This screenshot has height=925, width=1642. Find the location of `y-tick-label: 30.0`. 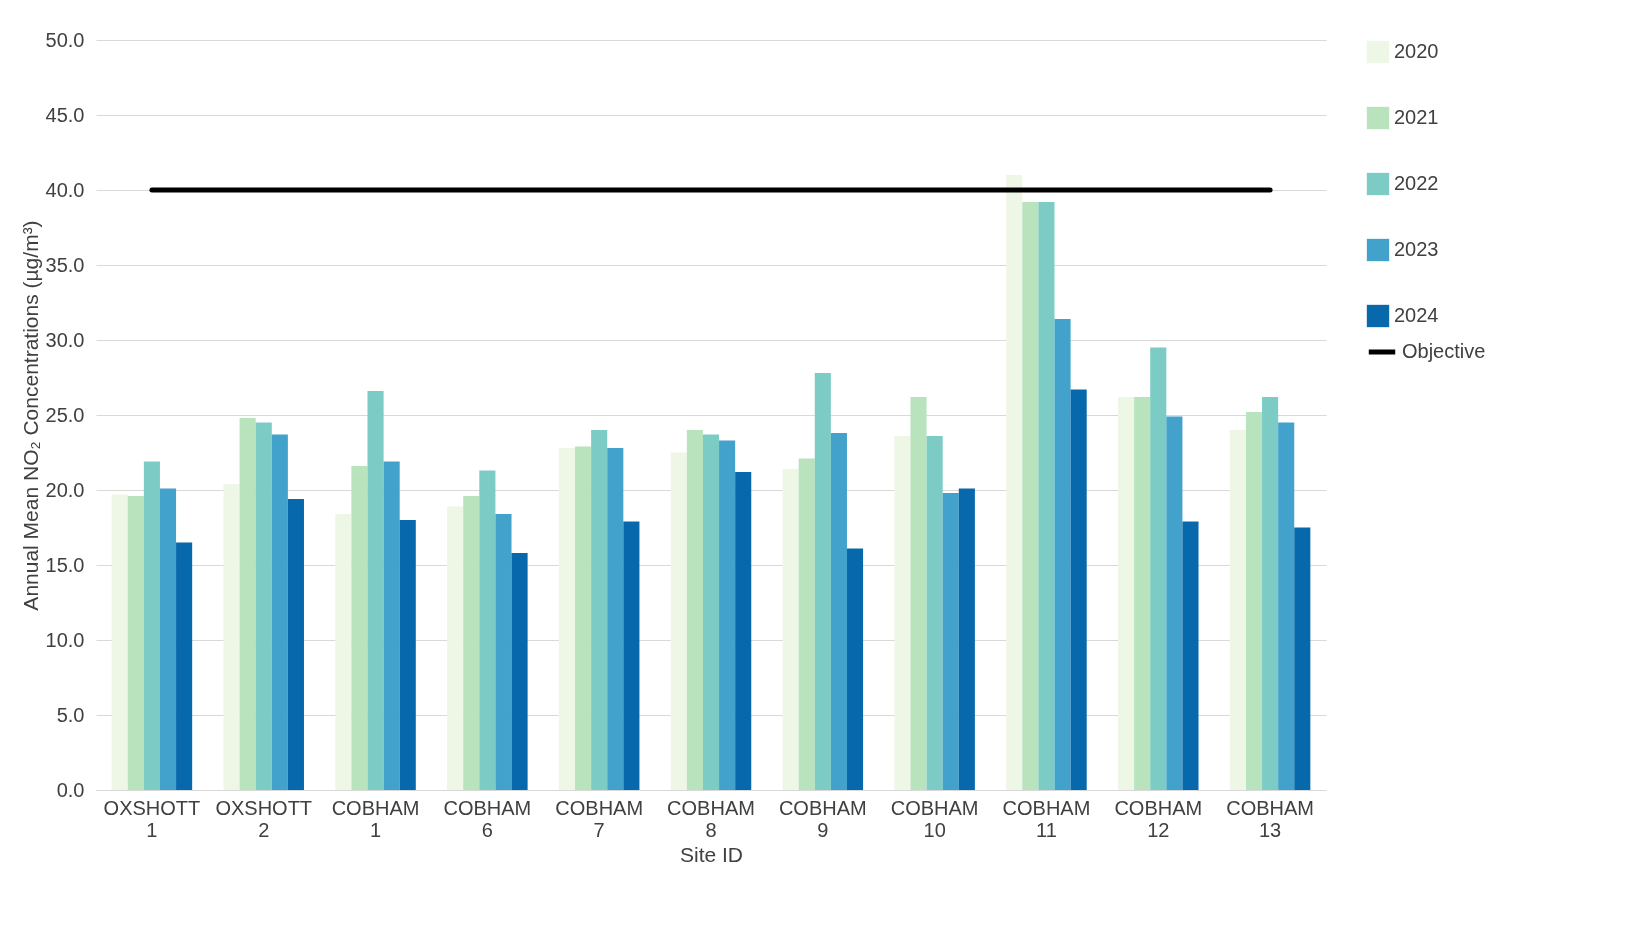

y-tick-label: 30.0 is located at coordinates (65, 339).